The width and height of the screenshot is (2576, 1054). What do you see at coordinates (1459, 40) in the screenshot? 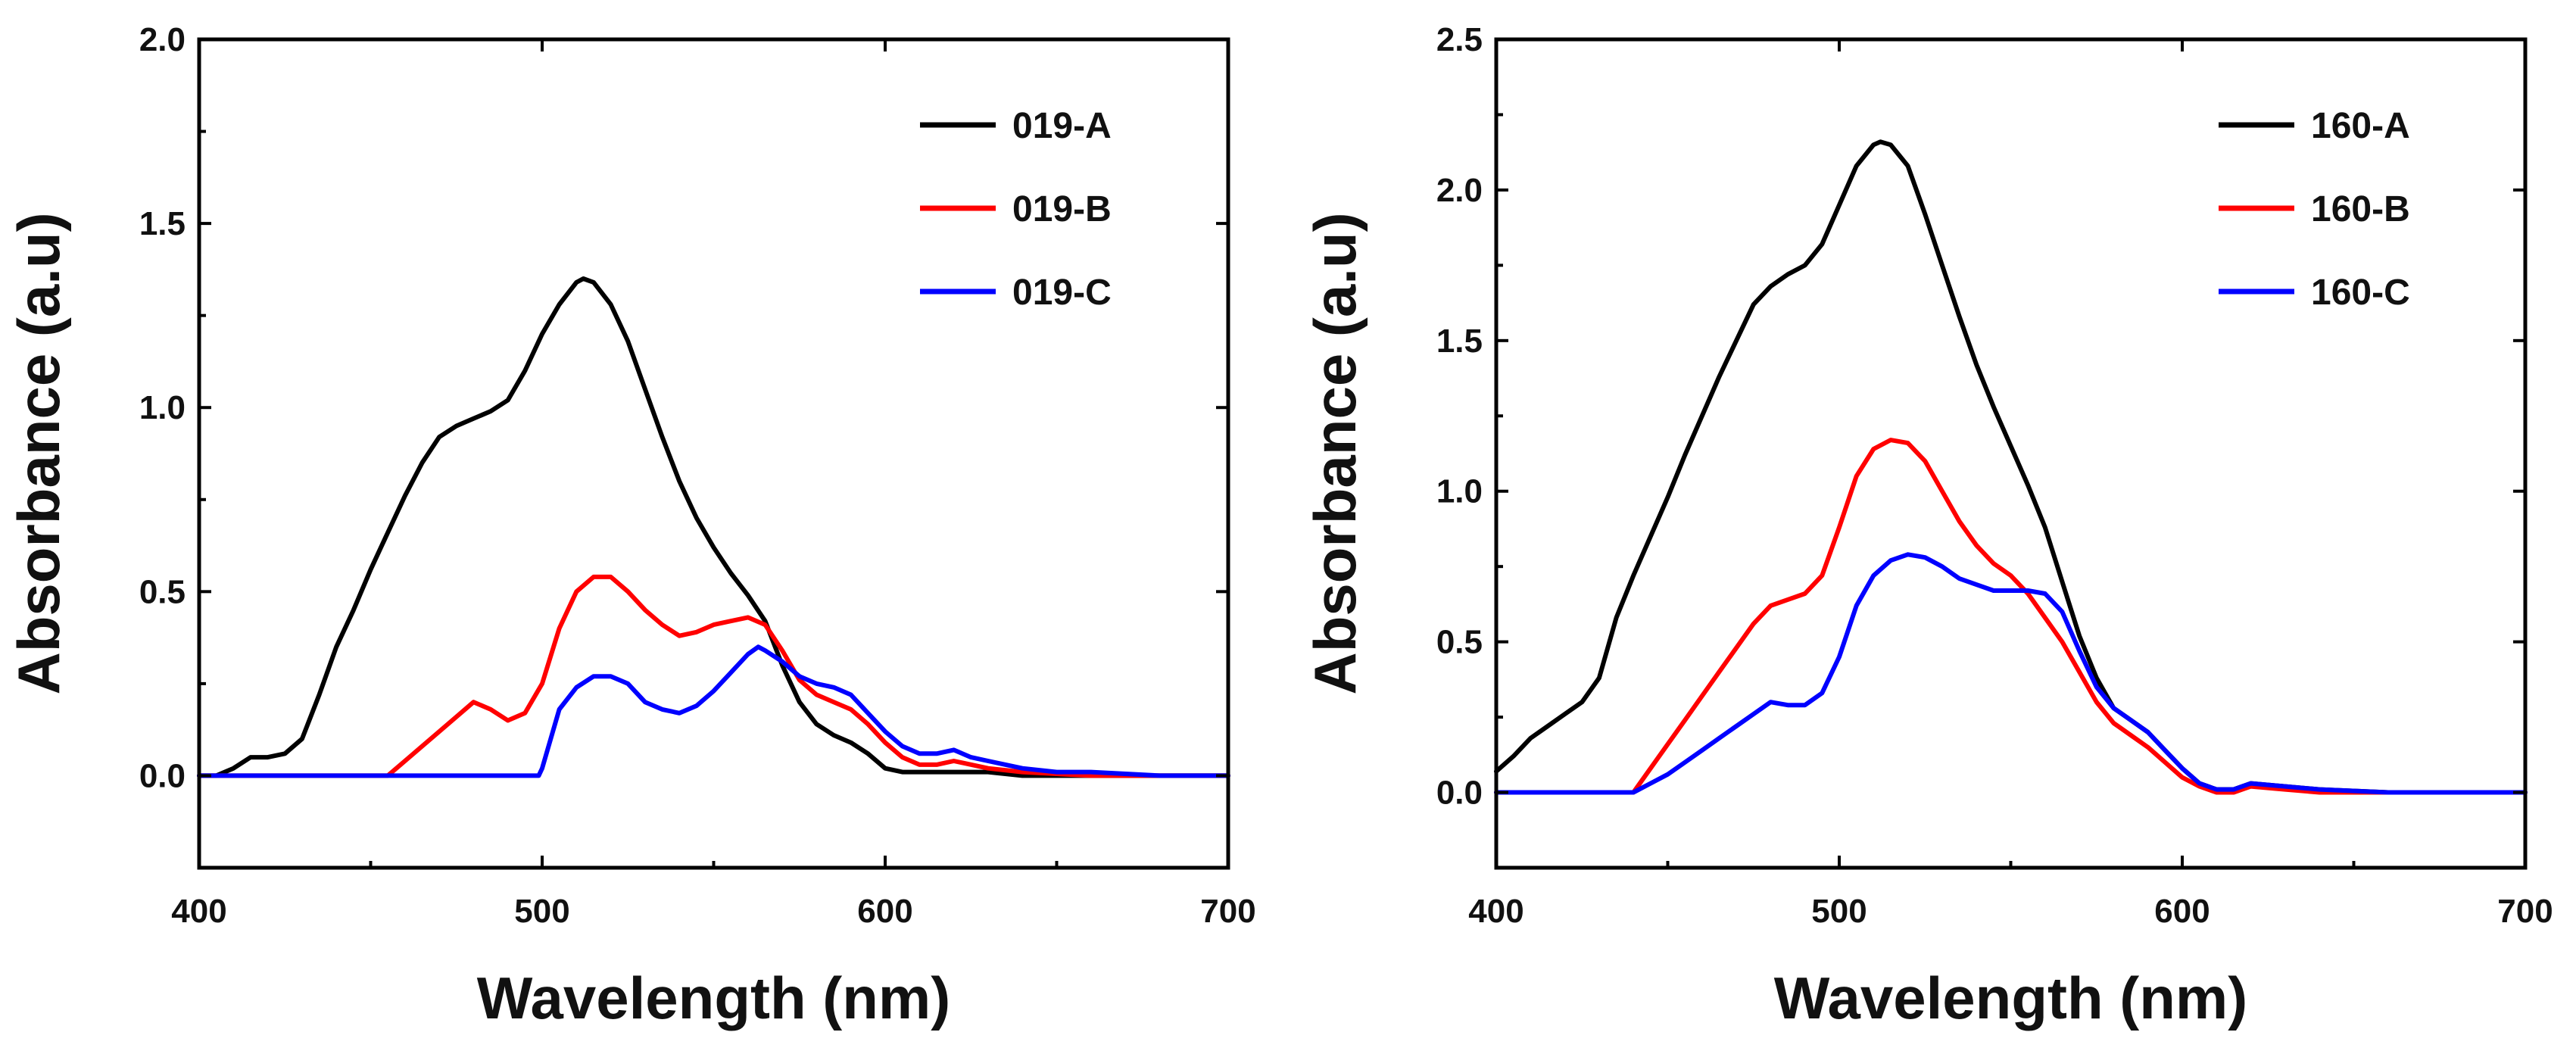
I see `y-tick-label: 2.5` at bounding box center [1459, 40].